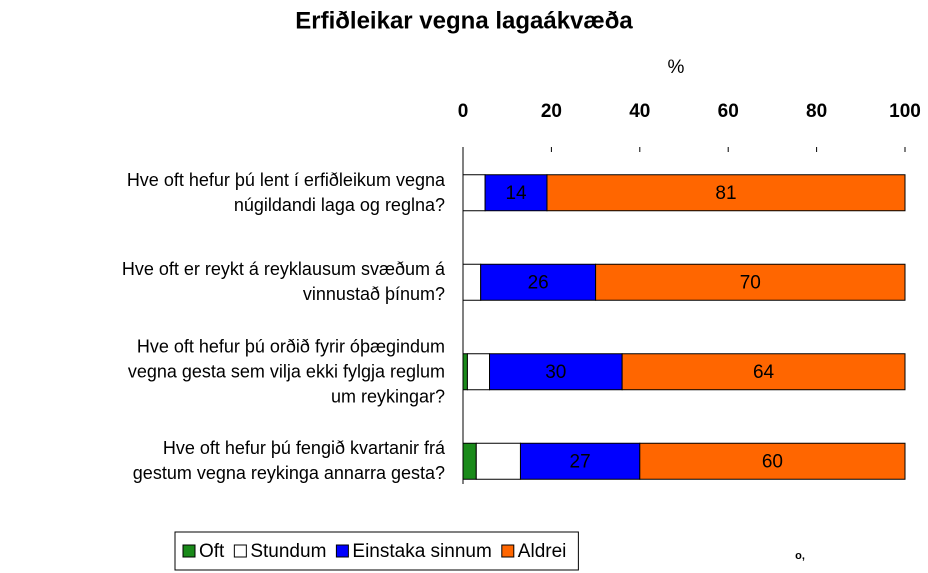 This screenshot has width=928, height=573. I want to click on legend-label: Stundum, so click(288, 551).